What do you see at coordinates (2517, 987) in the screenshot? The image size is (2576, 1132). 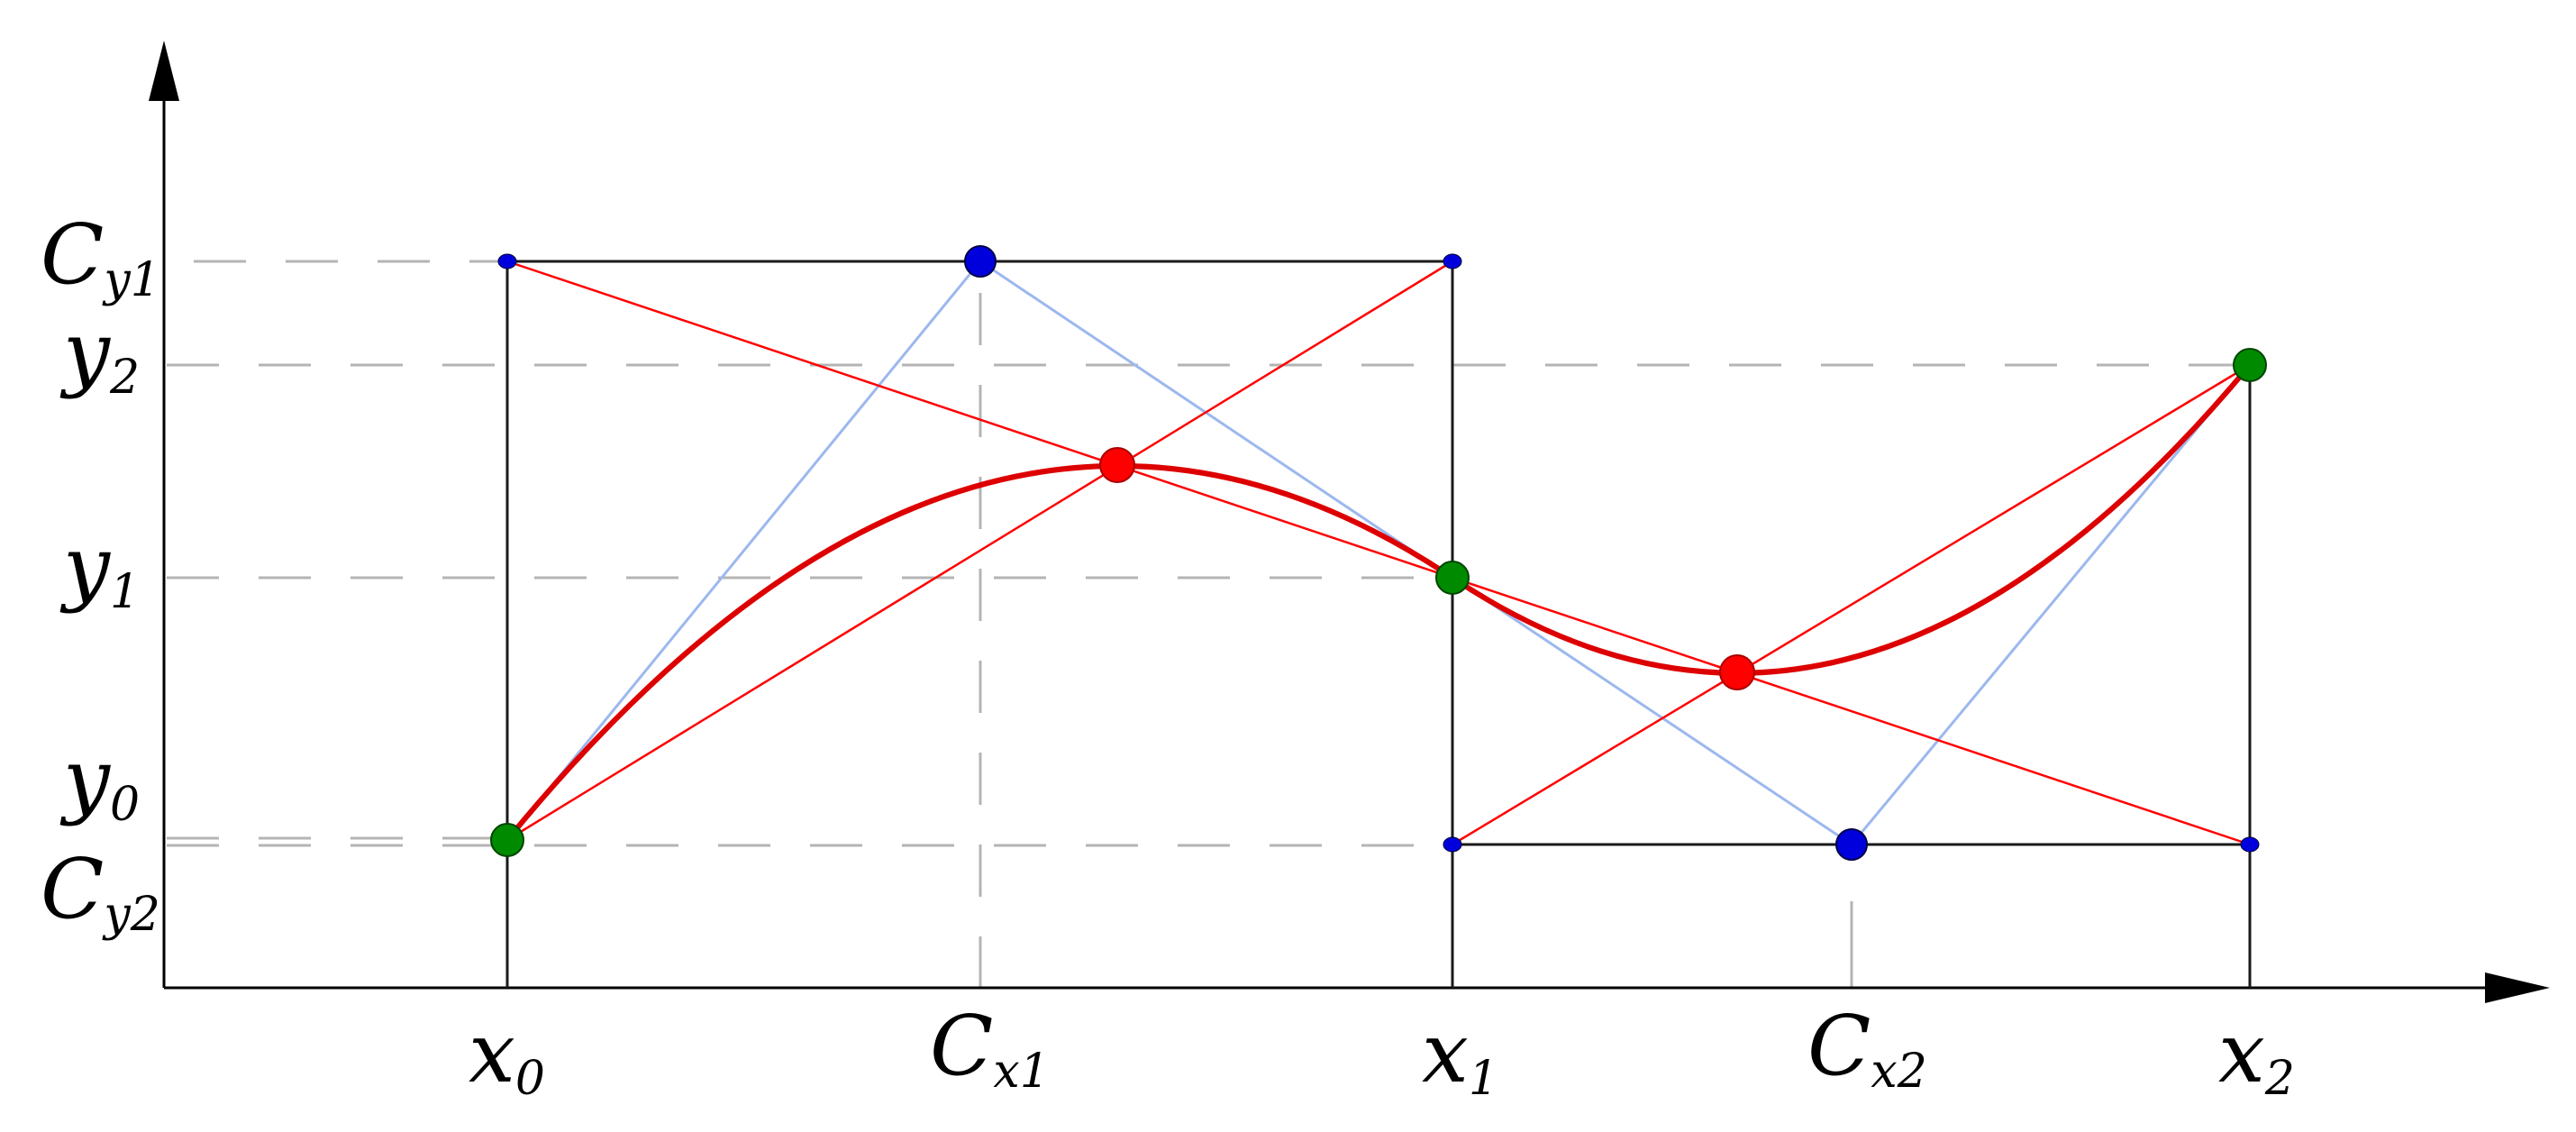 I see `x-axis-arrow-icon` at bounding box center [2517, 987].